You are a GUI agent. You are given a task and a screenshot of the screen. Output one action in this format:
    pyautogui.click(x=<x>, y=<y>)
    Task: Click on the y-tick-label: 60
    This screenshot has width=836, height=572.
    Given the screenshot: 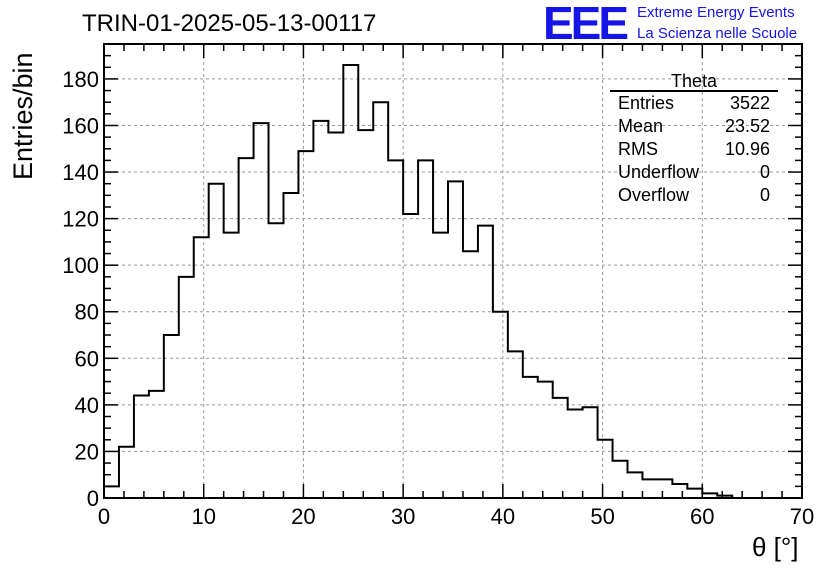 What is the action you would take?
    pyautogui.click(x=87, y=358)
    